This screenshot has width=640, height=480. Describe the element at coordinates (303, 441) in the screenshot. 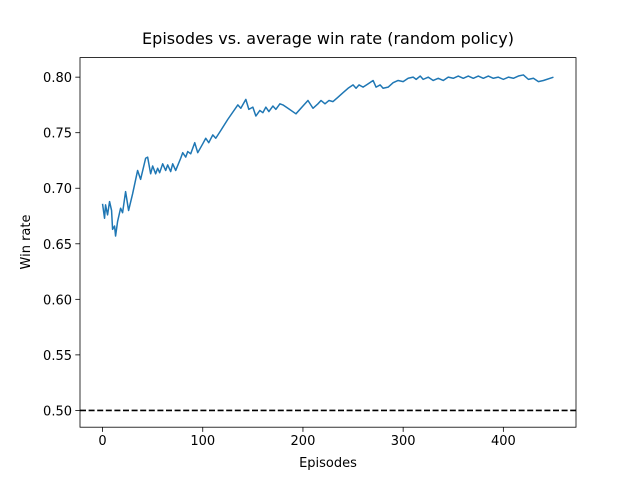

I see `x-tick-label: 200` at that location.